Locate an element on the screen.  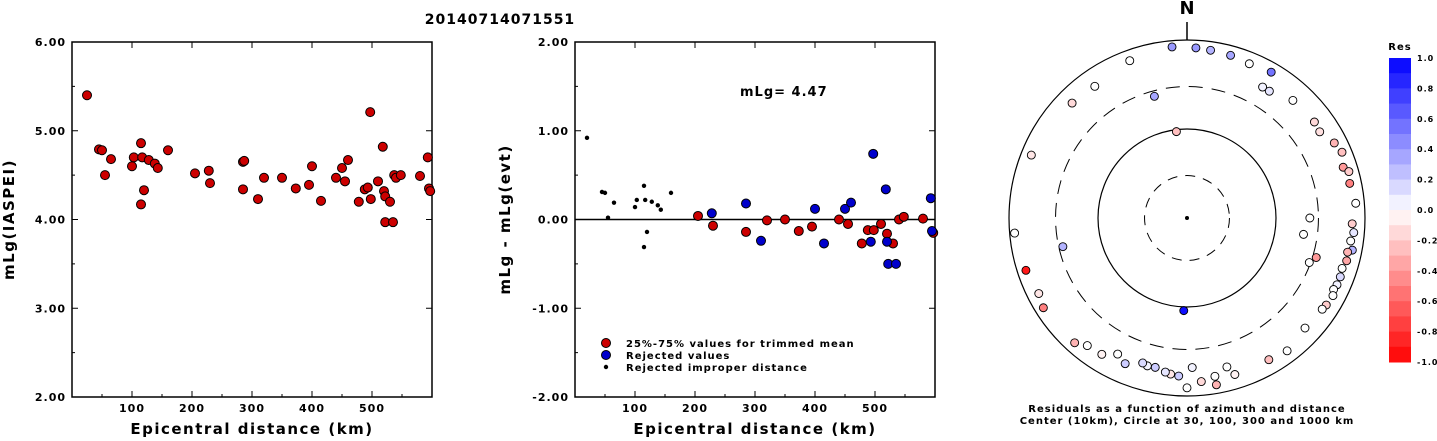
x-tick-label: 200 is located at coordinates (192, 408).